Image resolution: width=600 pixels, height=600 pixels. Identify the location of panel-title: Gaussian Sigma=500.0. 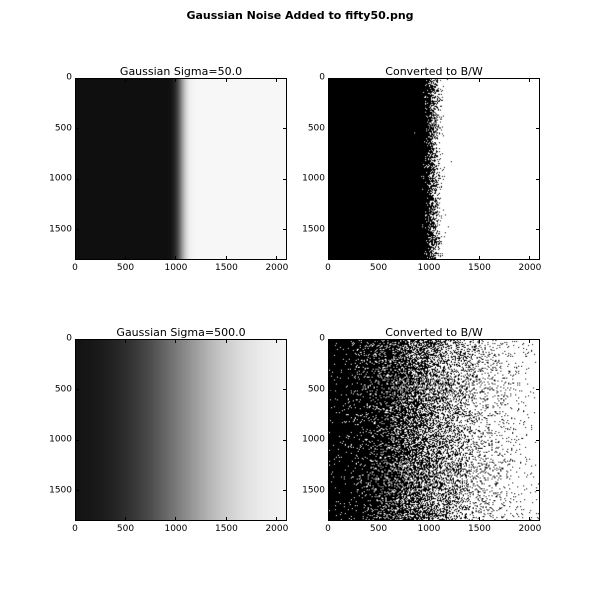
(181, 332).